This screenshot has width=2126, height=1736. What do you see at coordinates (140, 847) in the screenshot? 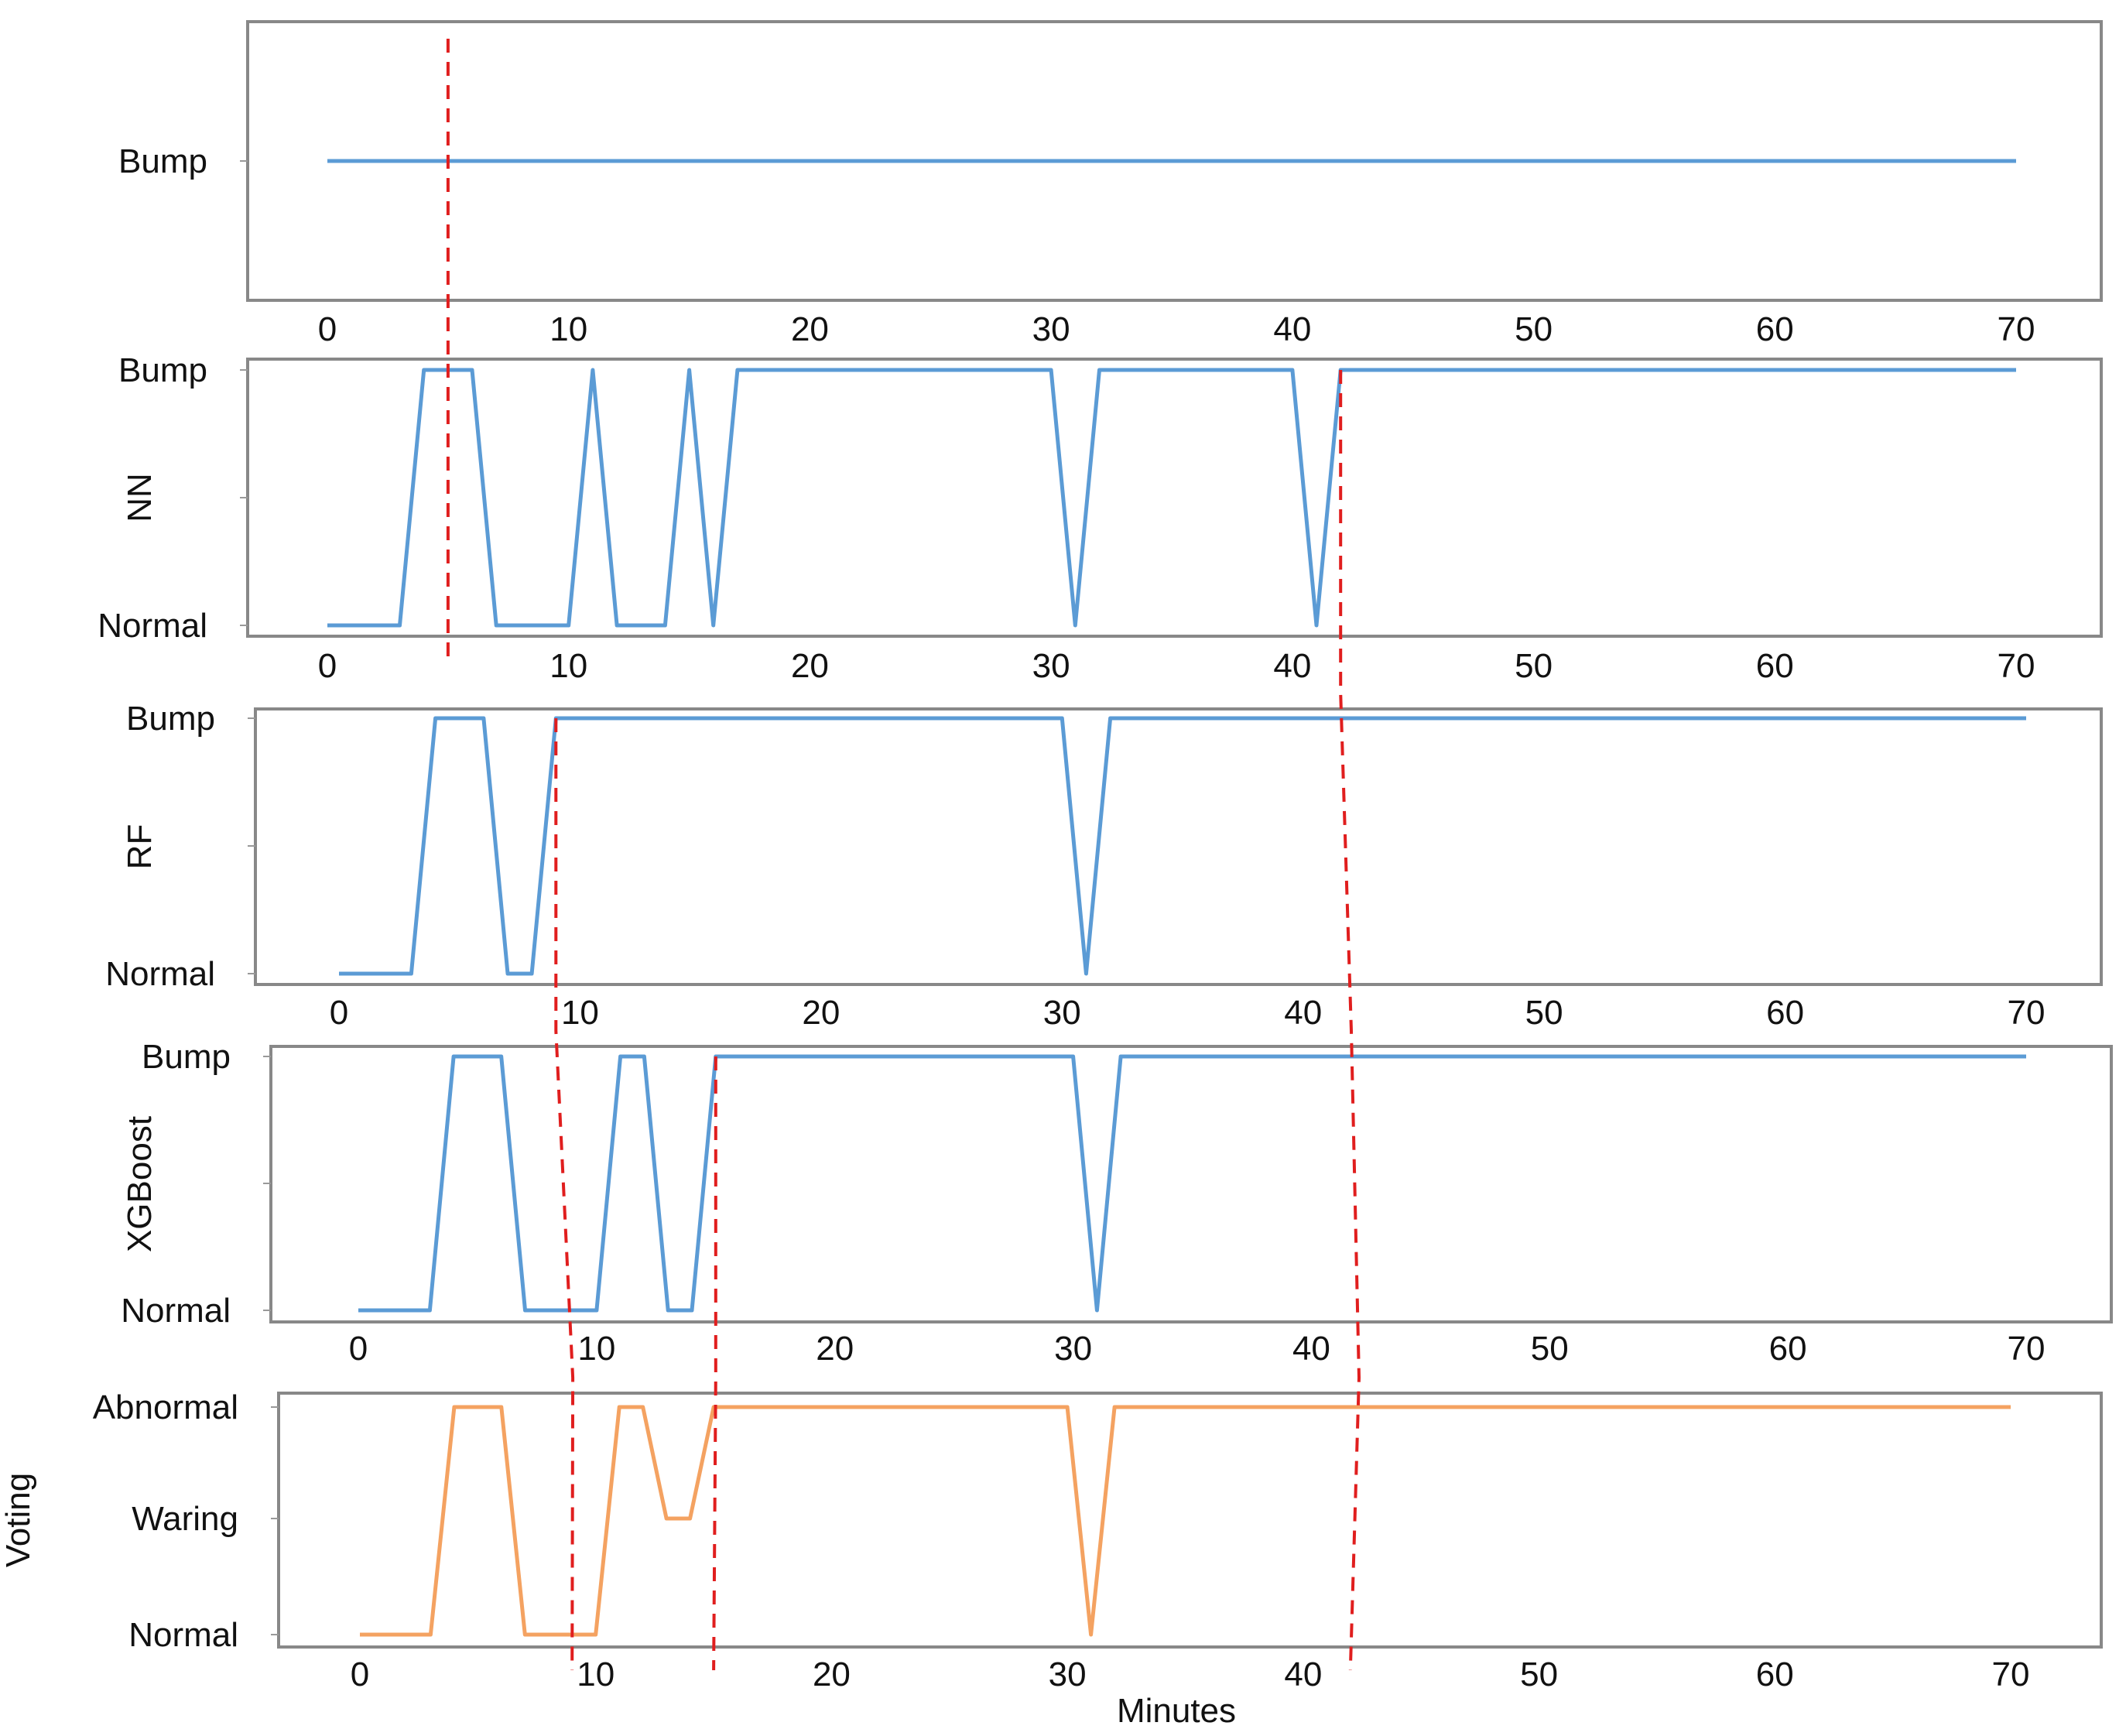
I see `y-axis-title: RF` at bounding box center [140, 847].